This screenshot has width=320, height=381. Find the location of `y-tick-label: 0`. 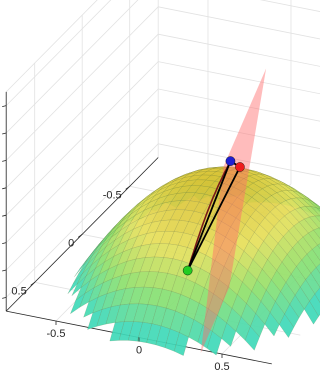

y-tick-label: 0 is located at coordinates (139, 351).